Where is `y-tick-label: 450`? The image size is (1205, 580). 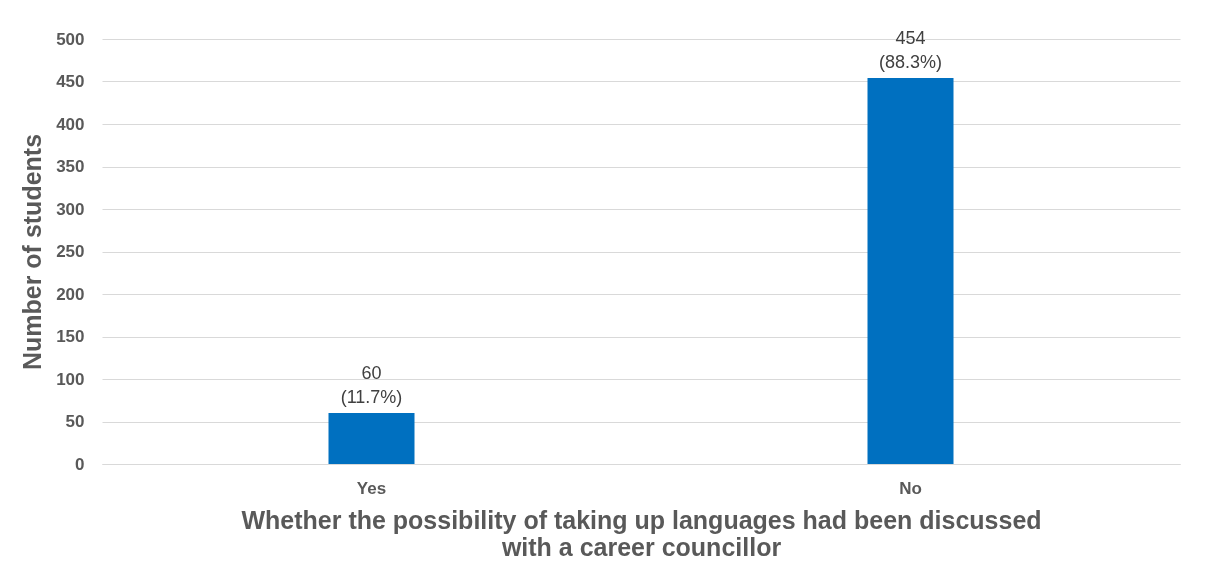
y-tick-label: 450 is located at coordinates (70, 81).